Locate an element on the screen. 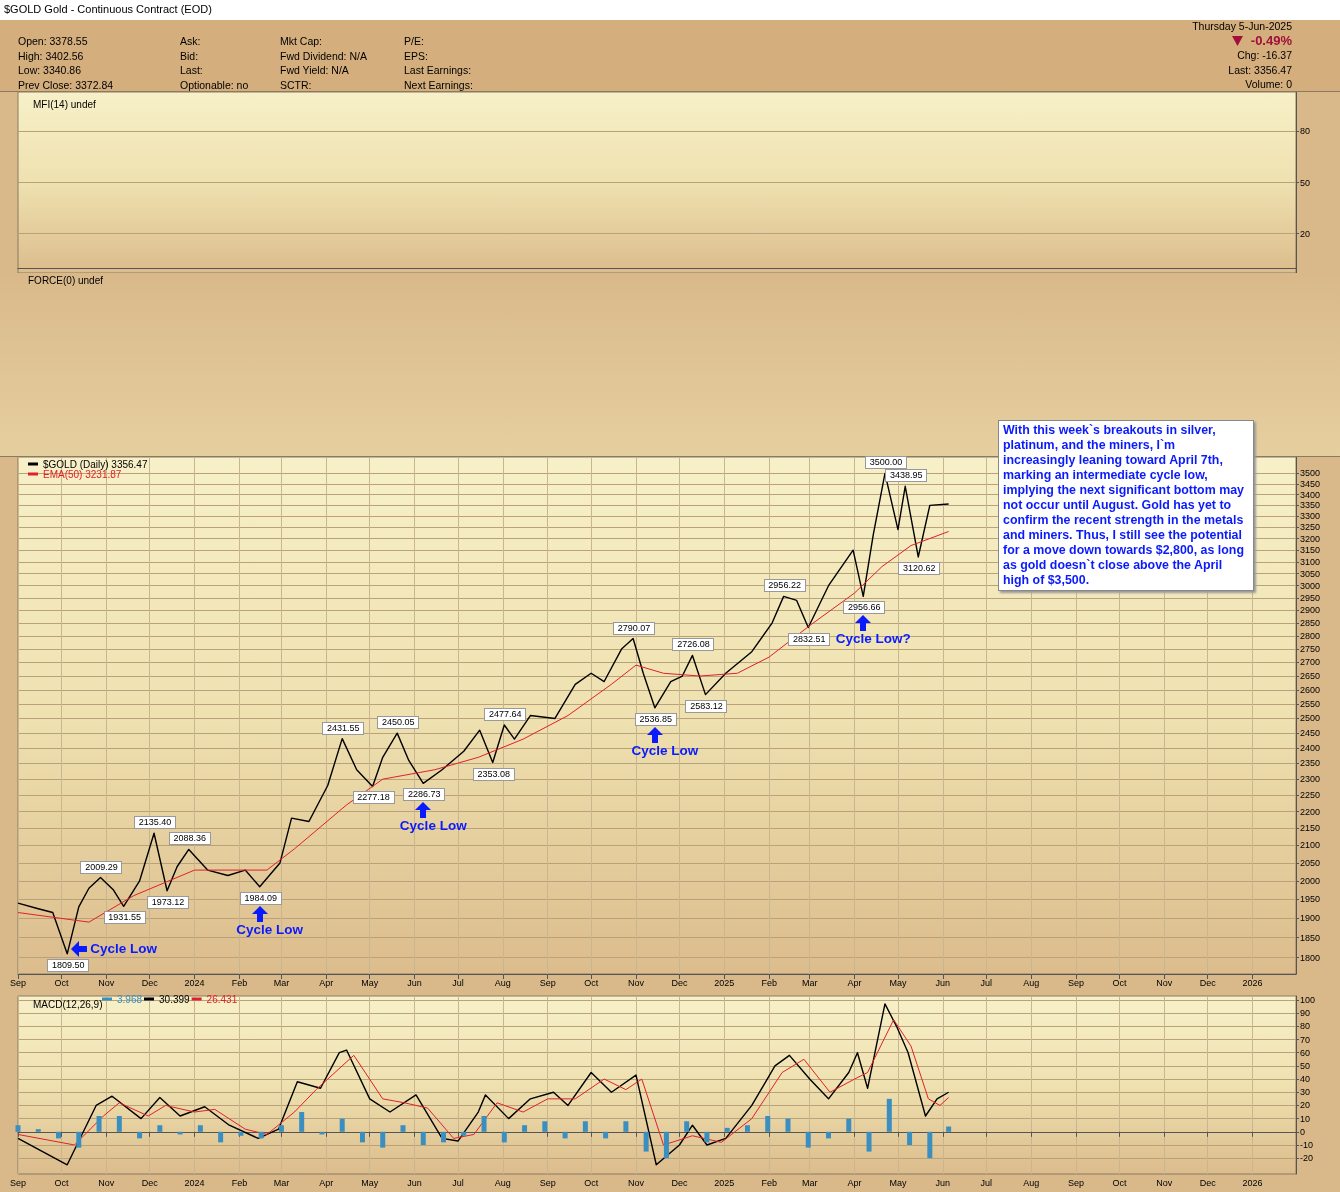 Image resolution: width=1340 pixels, height=1192 pixels. y-tick-label: 2050 is located at coordinates (1310, 862).